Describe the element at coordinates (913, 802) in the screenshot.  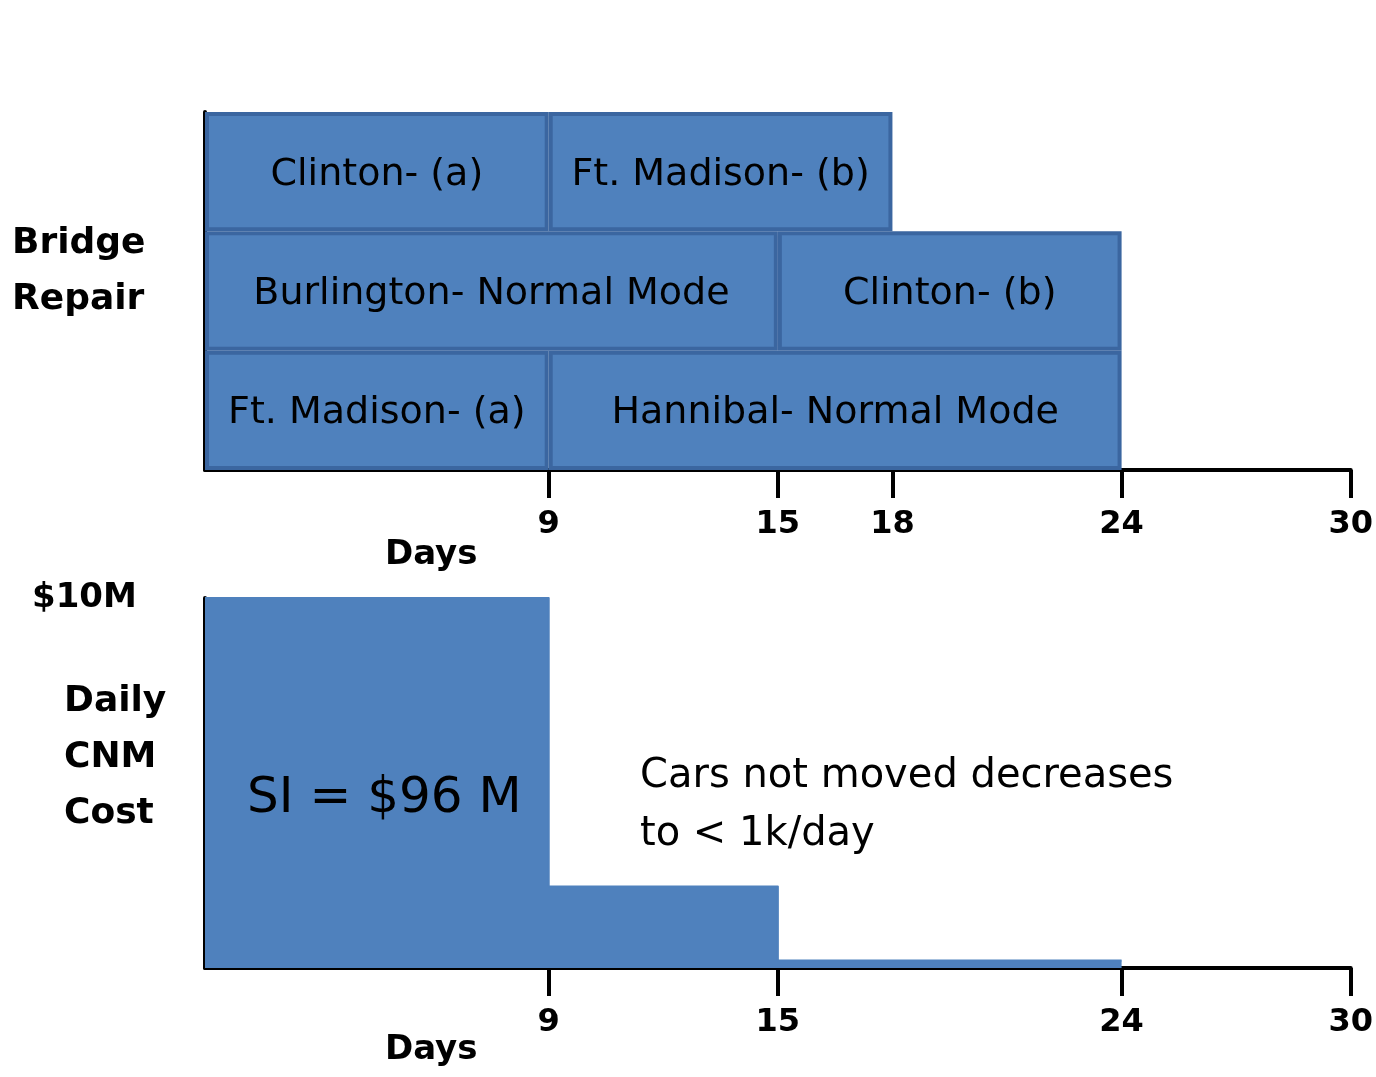
I see `annotation: Cars not moved decreases to < 1k/day` at that location.